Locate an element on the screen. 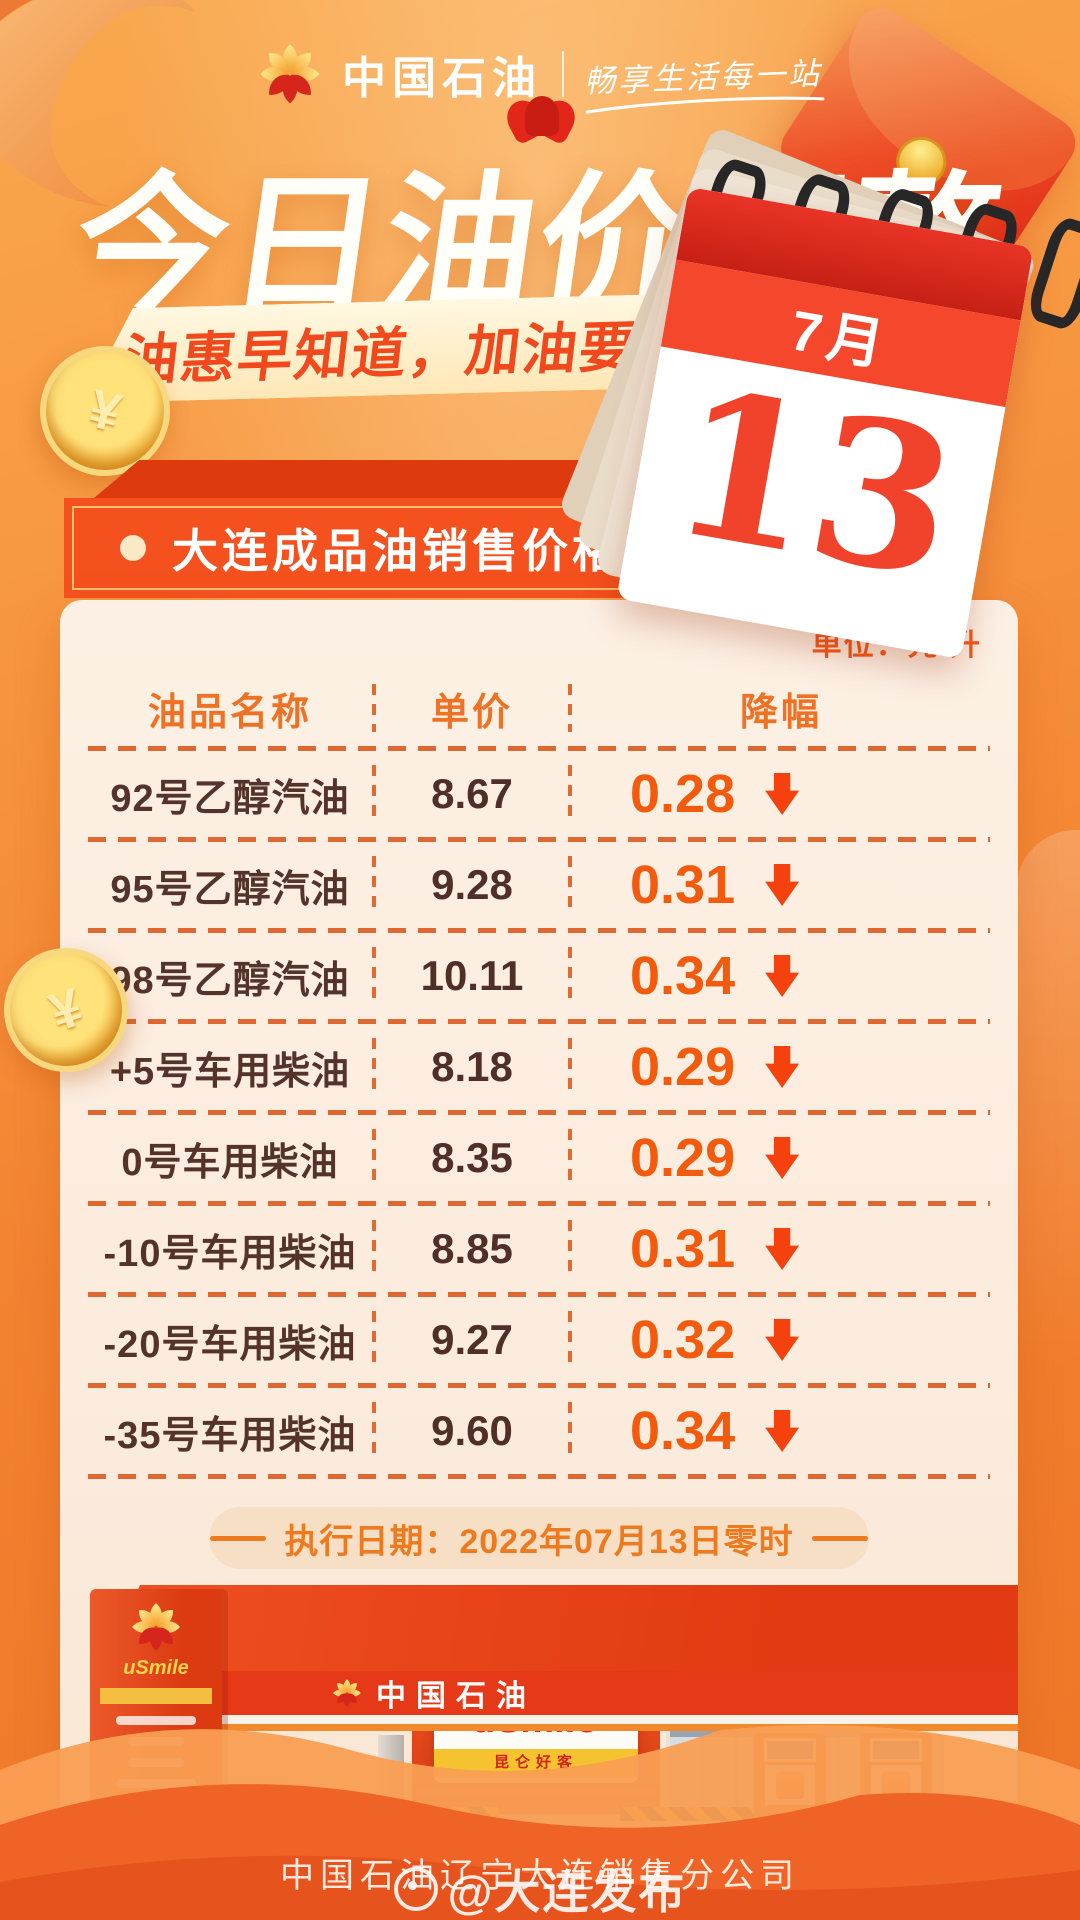  drop-cell: 0.32 is located at coordinates (781, 1340).